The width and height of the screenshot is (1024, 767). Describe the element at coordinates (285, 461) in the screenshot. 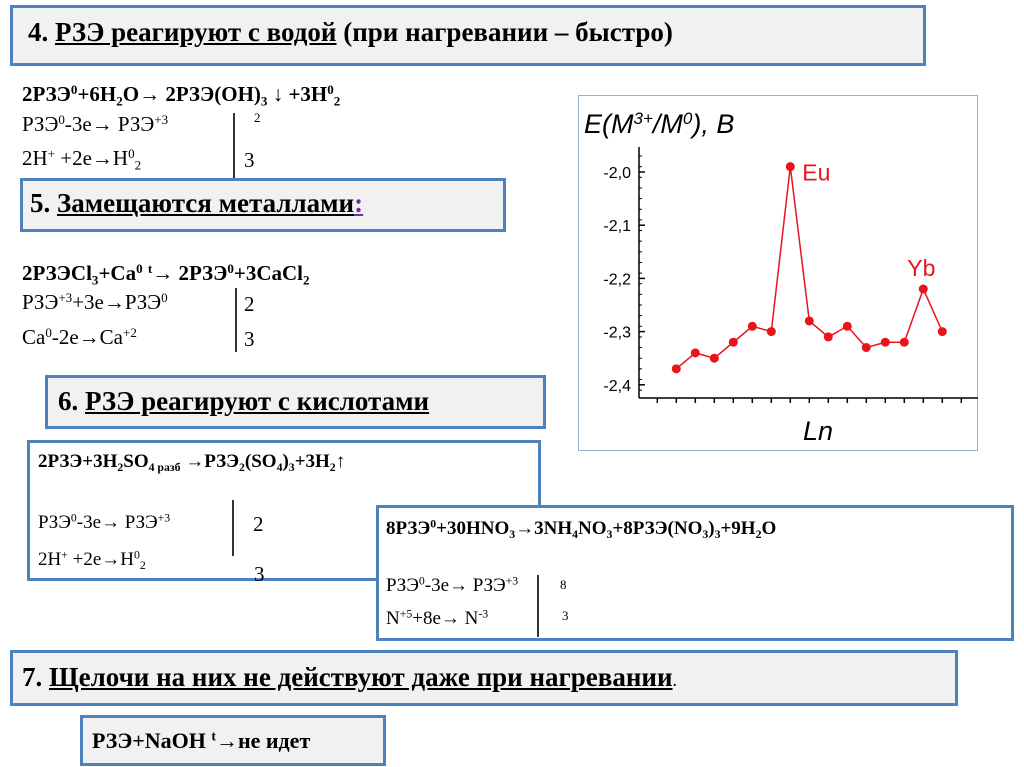

I see `formula-text: )` at that location.